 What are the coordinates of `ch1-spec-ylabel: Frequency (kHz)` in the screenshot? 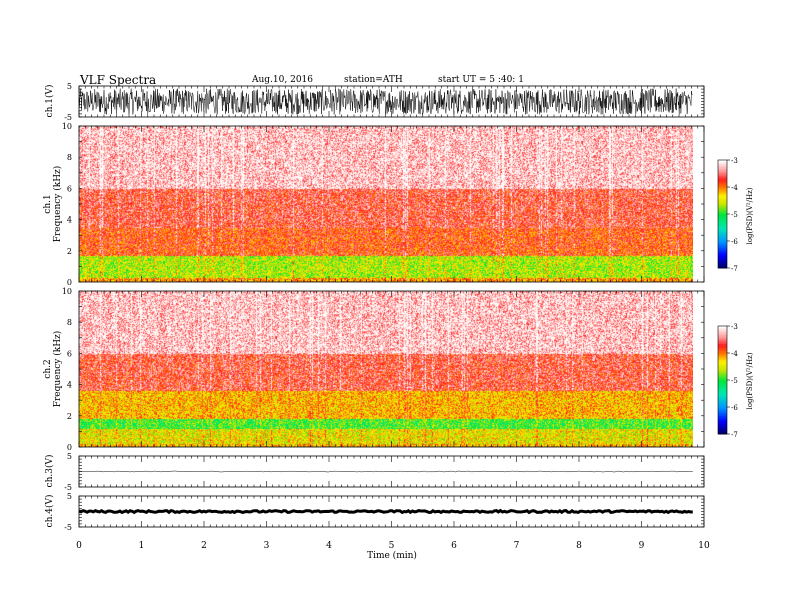 It's located at (57, 204).